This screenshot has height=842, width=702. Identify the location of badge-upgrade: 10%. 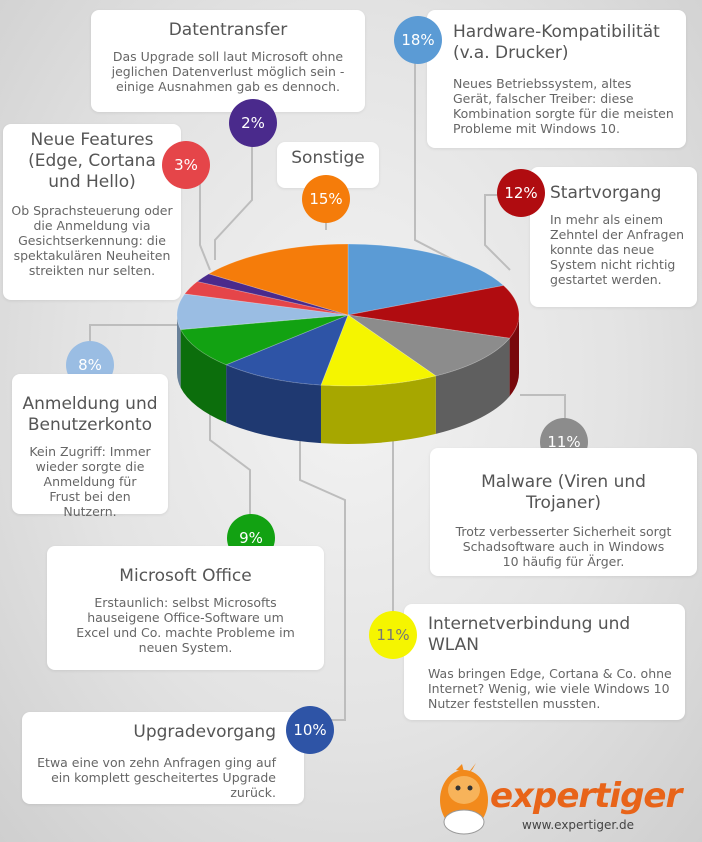
(310, 730).